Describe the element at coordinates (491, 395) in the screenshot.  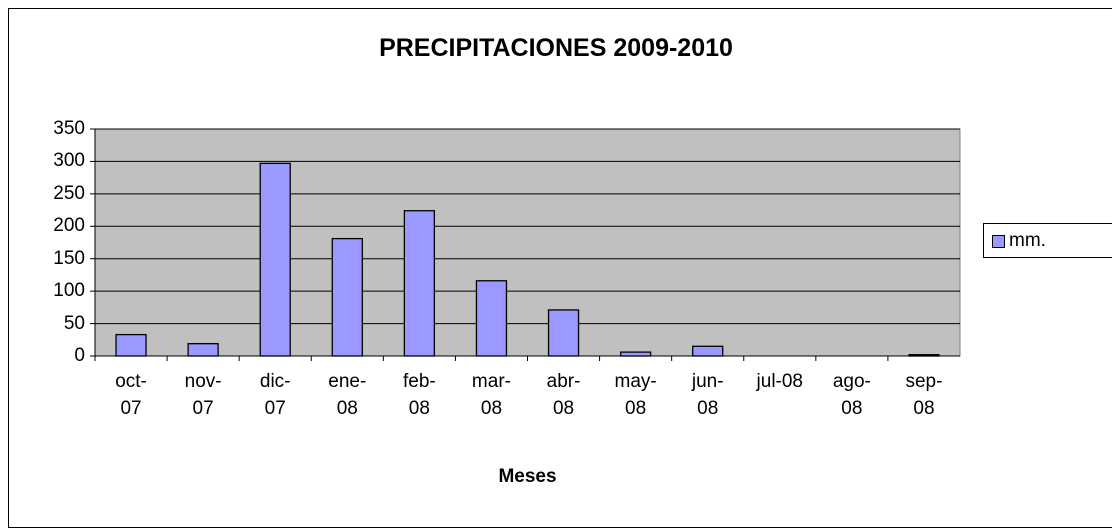
I see `x-tick-label: mar-08` at that location.